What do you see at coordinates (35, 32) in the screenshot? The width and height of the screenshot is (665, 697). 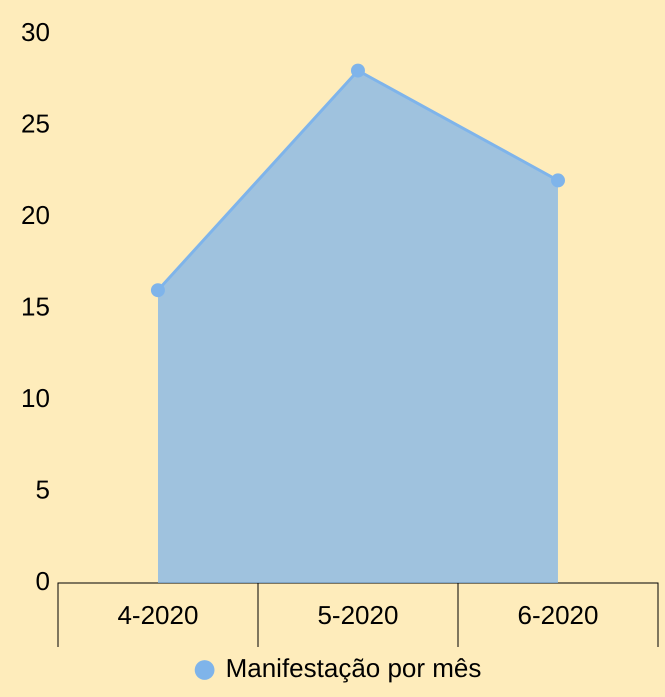 I see `y-tick-label: 30` at bounding box center [35, 32].